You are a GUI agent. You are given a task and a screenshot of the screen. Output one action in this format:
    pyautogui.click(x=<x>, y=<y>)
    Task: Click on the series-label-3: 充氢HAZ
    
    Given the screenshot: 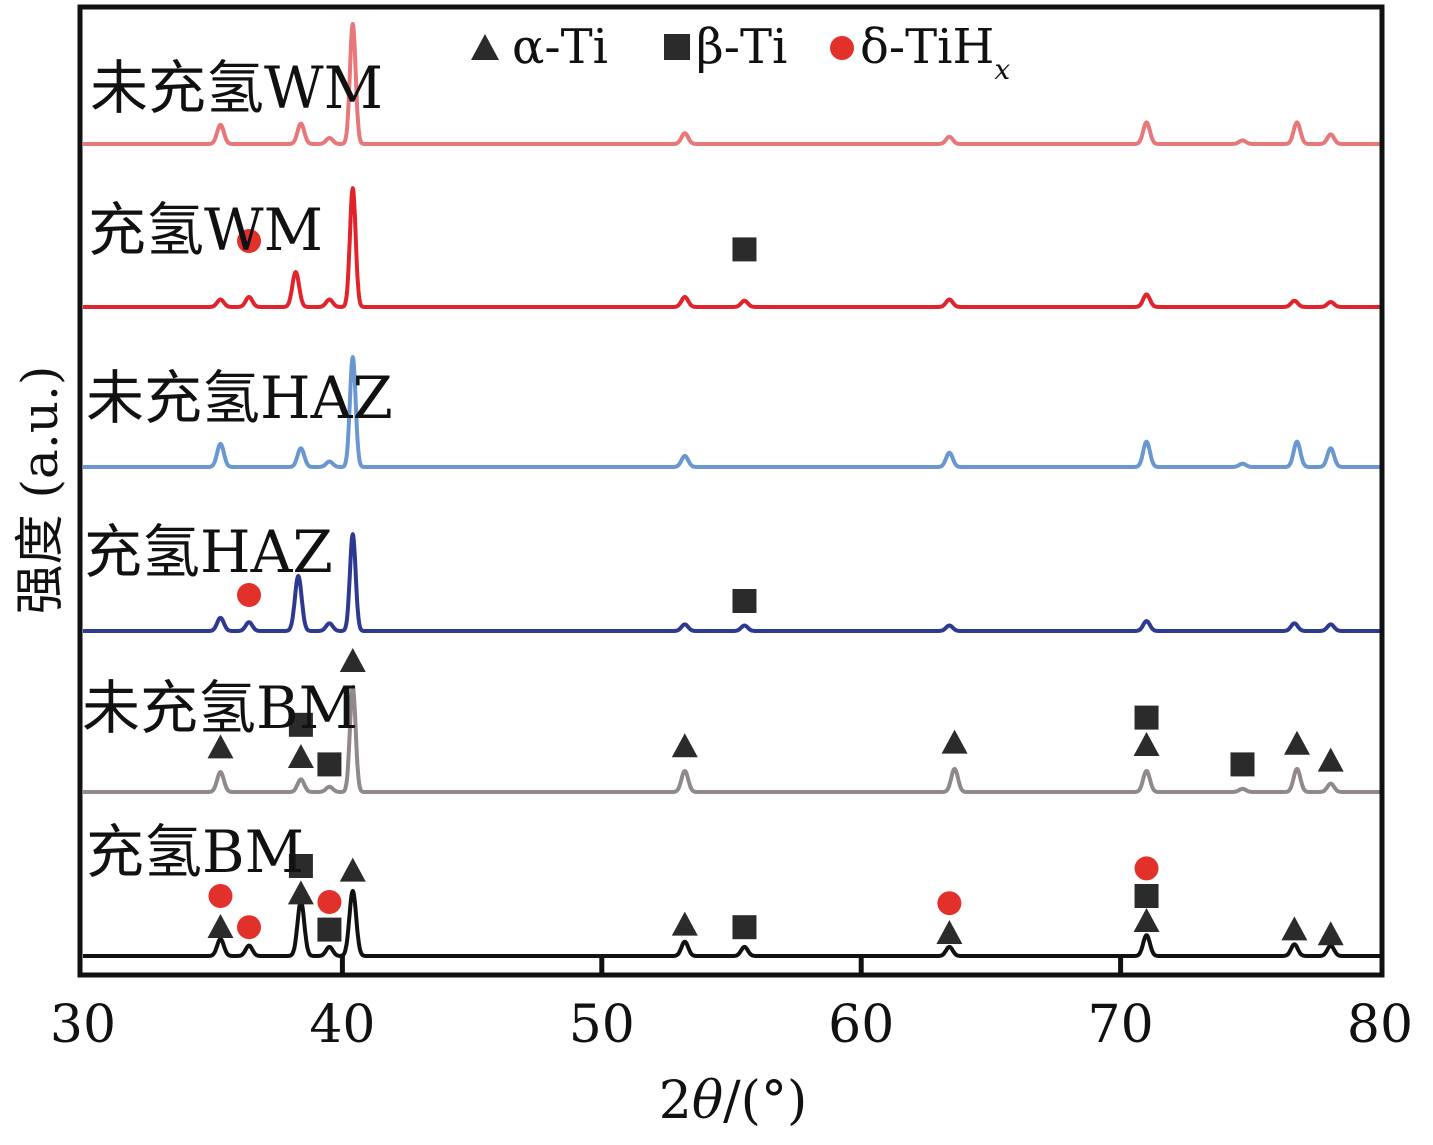 What is the action you would take?
    pyautogui.click(x=208, y=552)
    